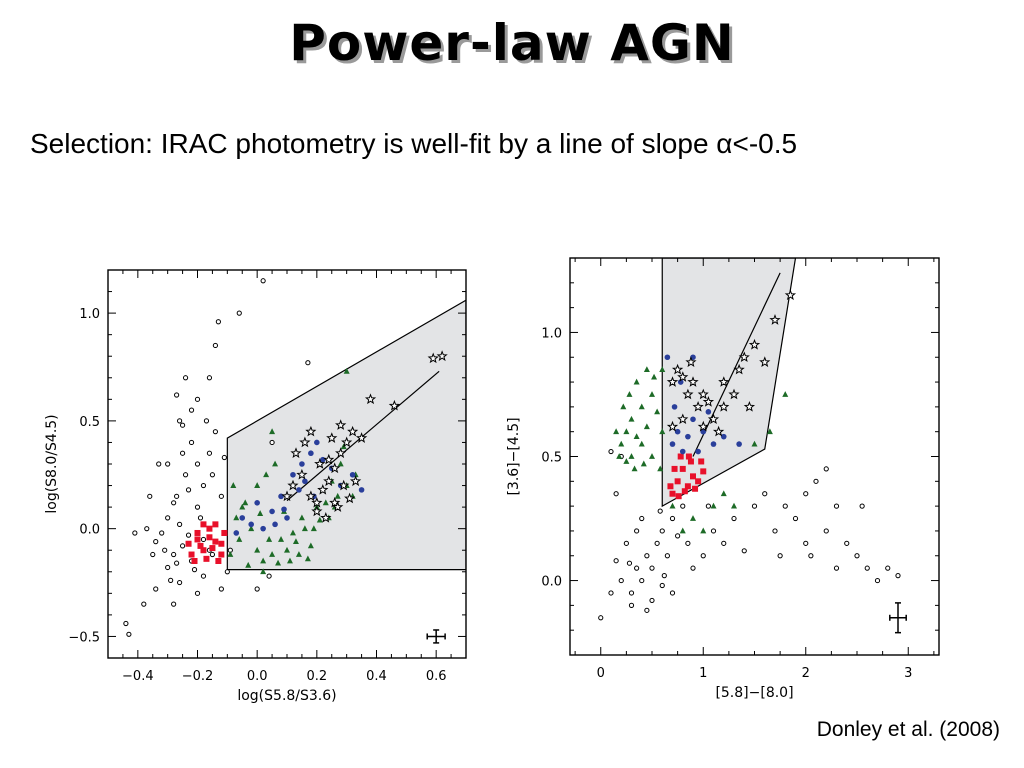 Image resolution: width=1024 pixels, height=768 pixels. I want to click on left-x-axis-label: log(S5.8/S3.6), so click(286, 696).